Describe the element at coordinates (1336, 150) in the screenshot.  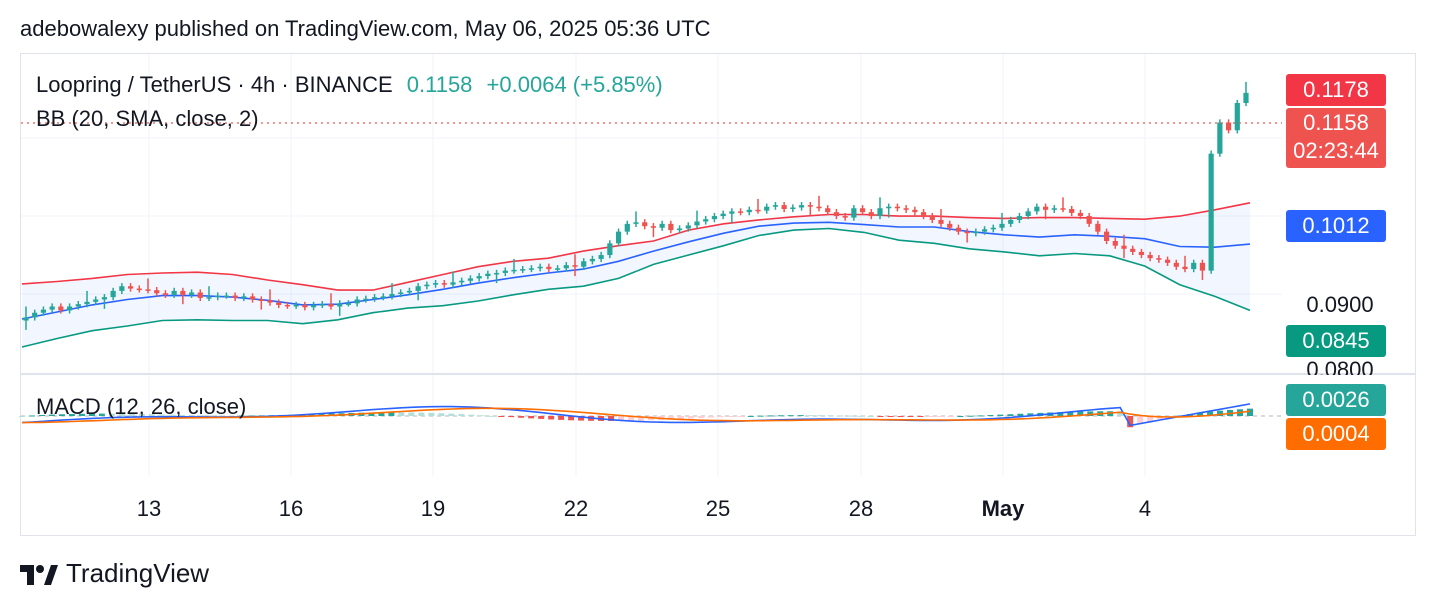
I see `countdown: 02:23:44` at that location.